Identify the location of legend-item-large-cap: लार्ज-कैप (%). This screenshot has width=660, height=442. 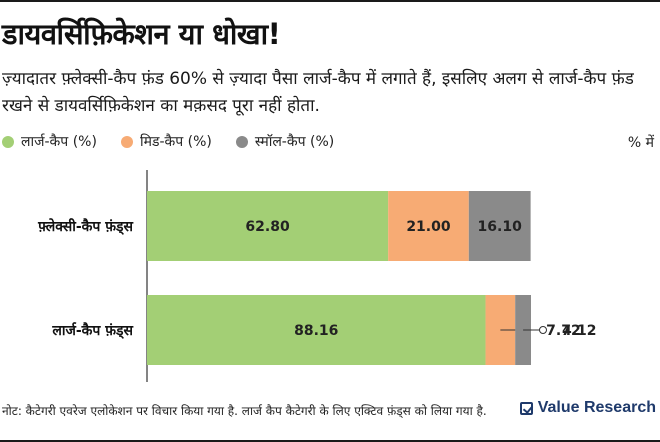
(49, 141).